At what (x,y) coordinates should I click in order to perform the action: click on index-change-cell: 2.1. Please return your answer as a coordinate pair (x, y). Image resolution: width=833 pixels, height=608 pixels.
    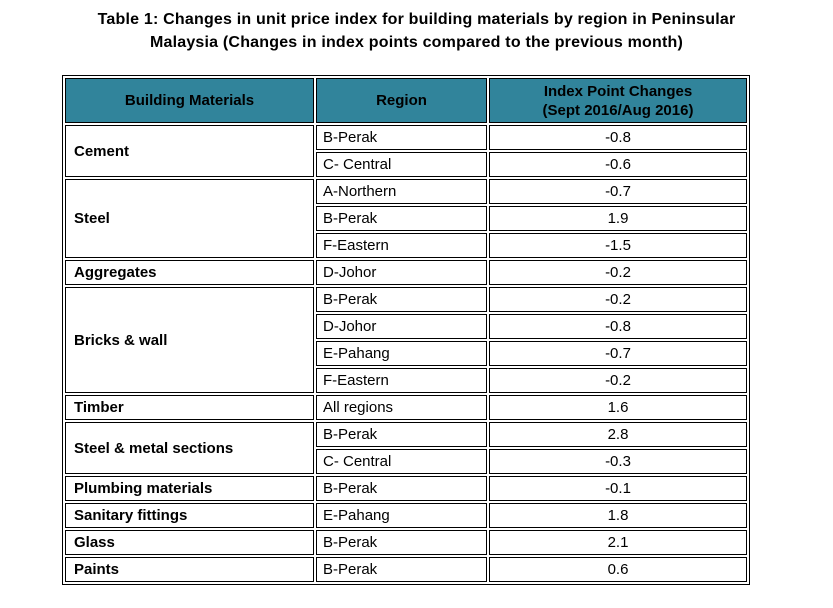
    Looking at the image, I should click on (618, 542).